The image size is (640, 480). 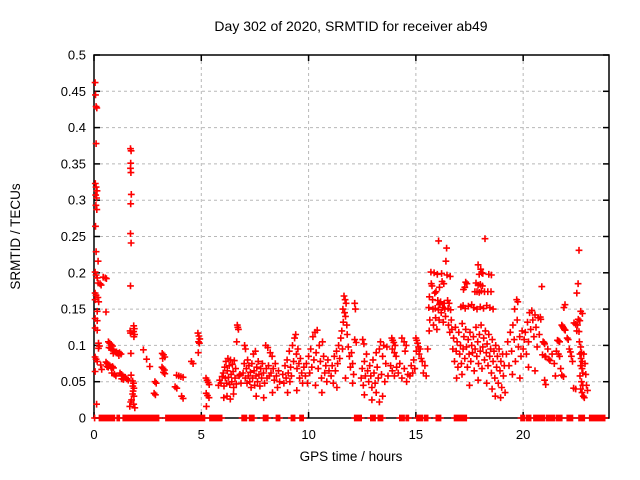 What do you see at coordinates (77, 55) in the screenshot?
I see `ytick-label: 0.5` at bounding box center [77, 55].